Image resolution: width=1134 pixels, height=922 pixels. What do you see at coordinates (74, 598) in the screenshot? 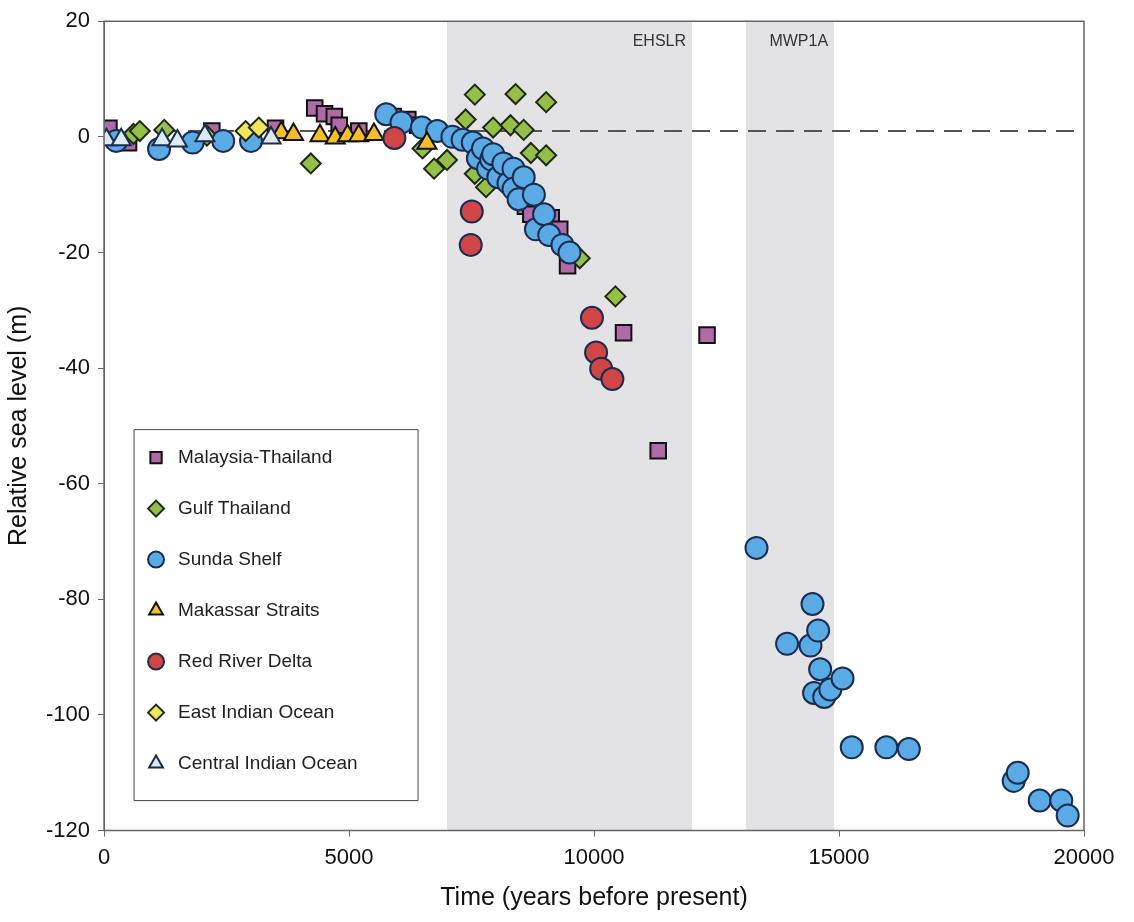
I see `y-tick-label: -80` at bounding box center [74, 598].